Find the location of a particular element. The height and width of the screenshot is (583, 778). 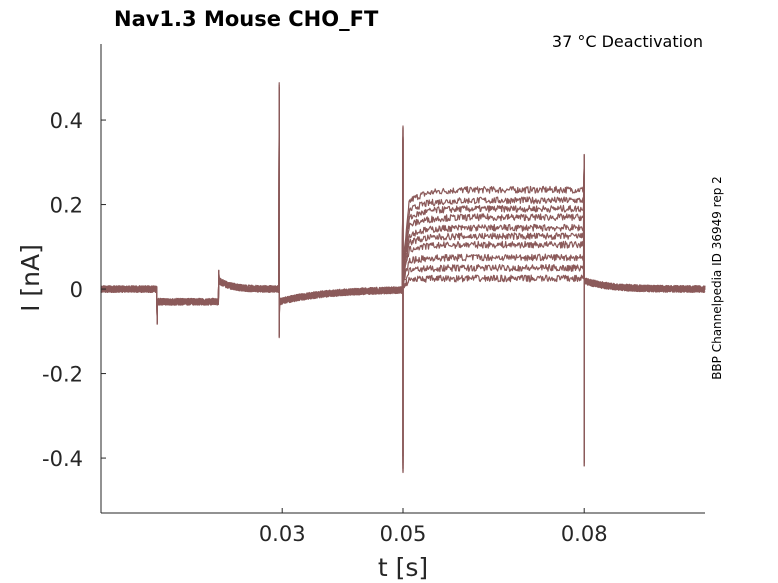

x-tick-label: 0.05 is located at coordinates (403, 534).